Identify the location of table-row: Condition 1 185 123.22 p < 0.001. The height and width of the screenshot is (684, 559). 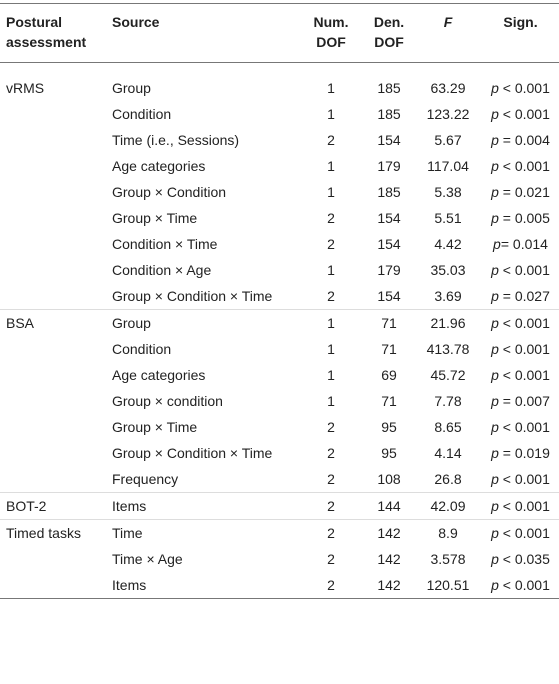
(279, 114).